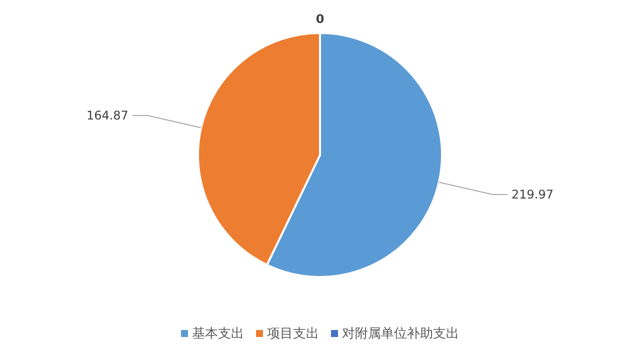 The width and height of the screenshot is (640, 355). What do you see at coordinates (533, 194) in the screenshot?
I see `data-label: 219.97` at bounding box center [533, 194].